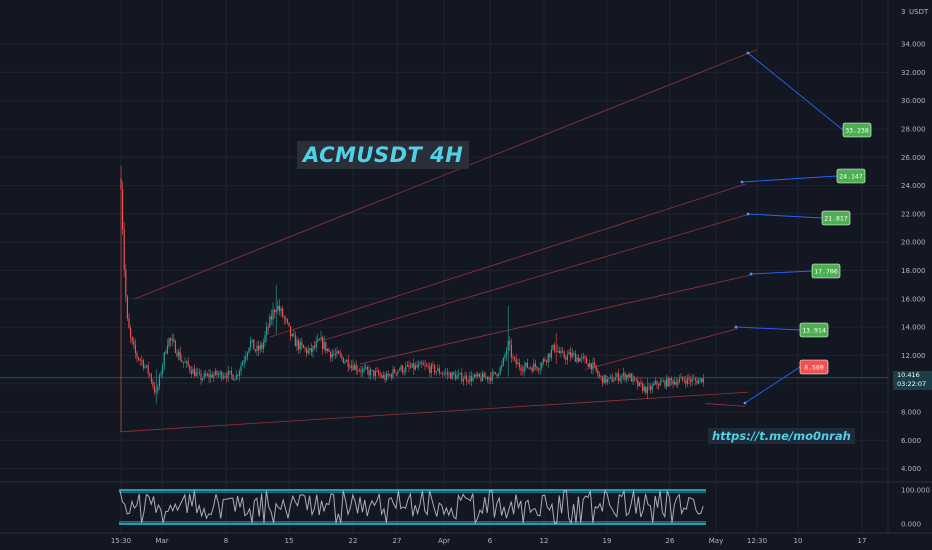  I want to click on x-tick-label: 15, so click(289, 541).